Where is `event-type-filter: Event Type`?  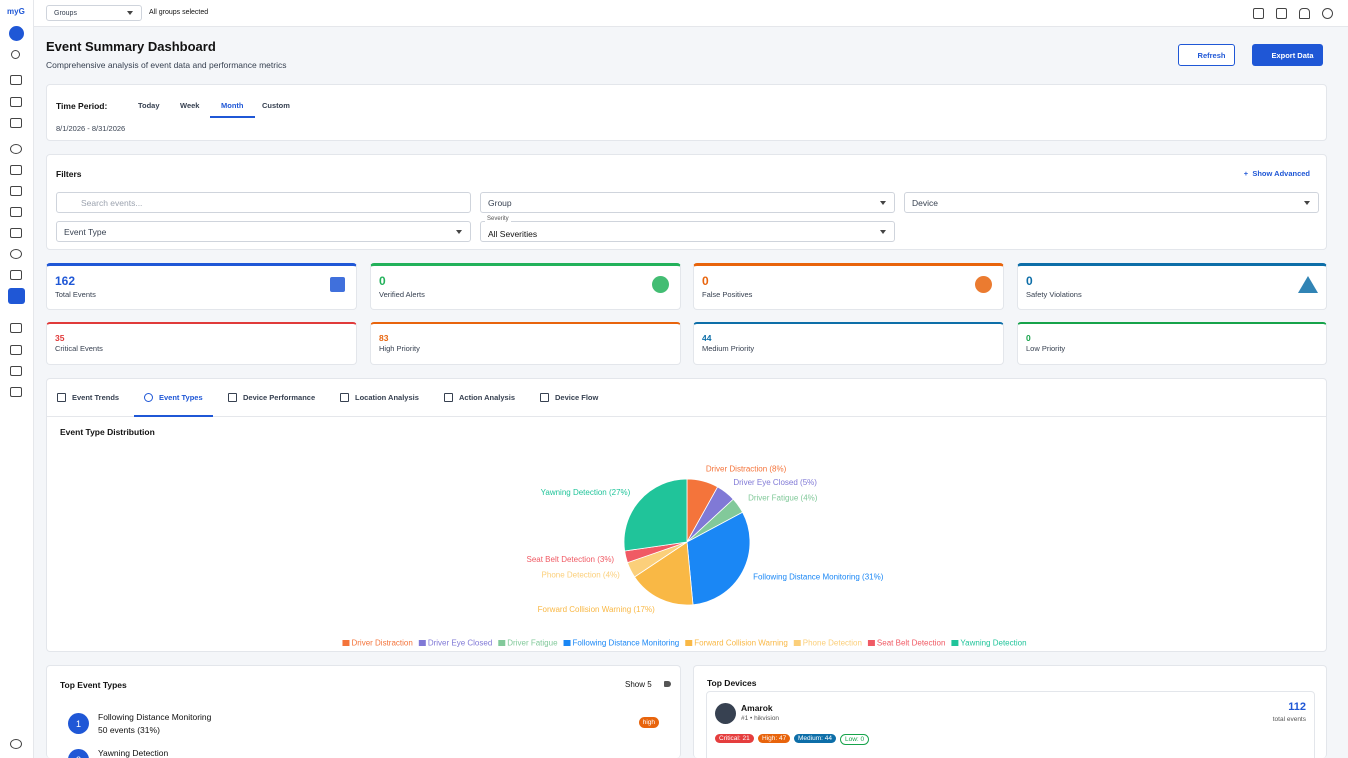 event-type-filter: Event Type is located at coordinates (263, 231).